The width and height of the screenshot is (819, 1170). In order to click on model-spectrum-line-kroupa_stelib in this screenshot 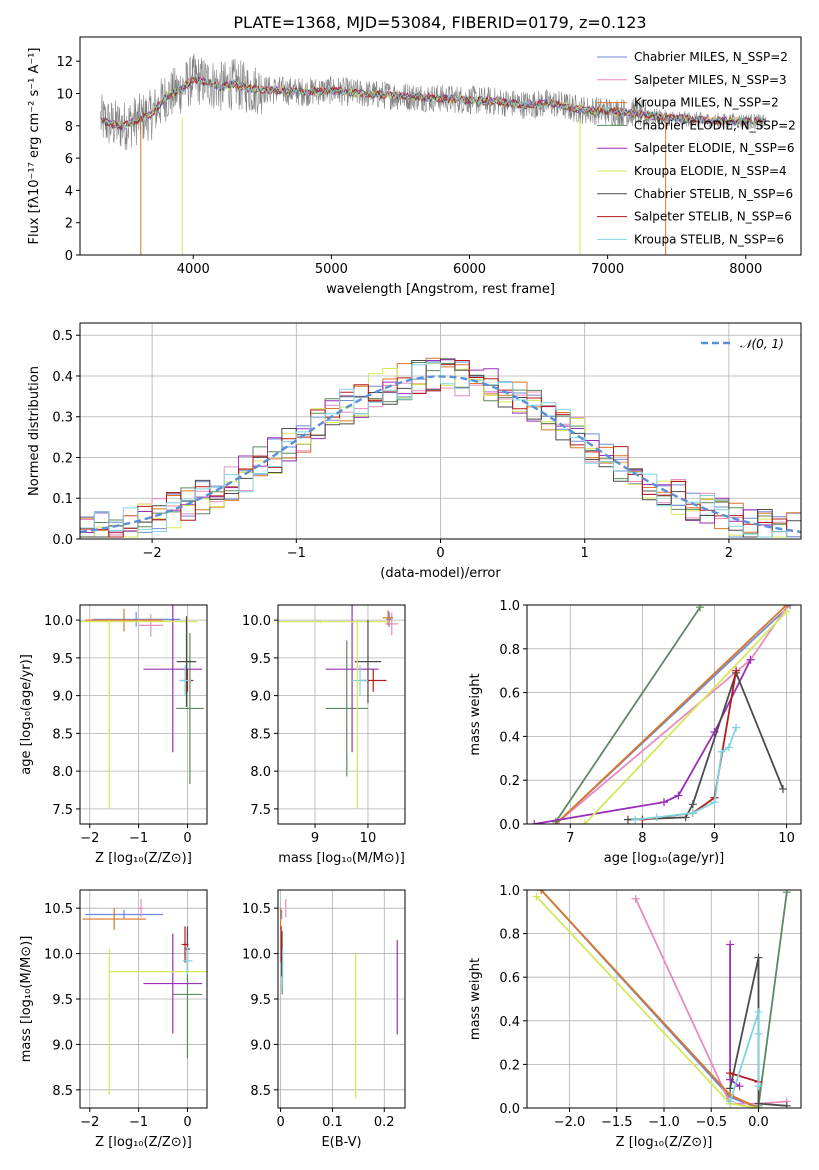, I will do `click(433, 102)`.